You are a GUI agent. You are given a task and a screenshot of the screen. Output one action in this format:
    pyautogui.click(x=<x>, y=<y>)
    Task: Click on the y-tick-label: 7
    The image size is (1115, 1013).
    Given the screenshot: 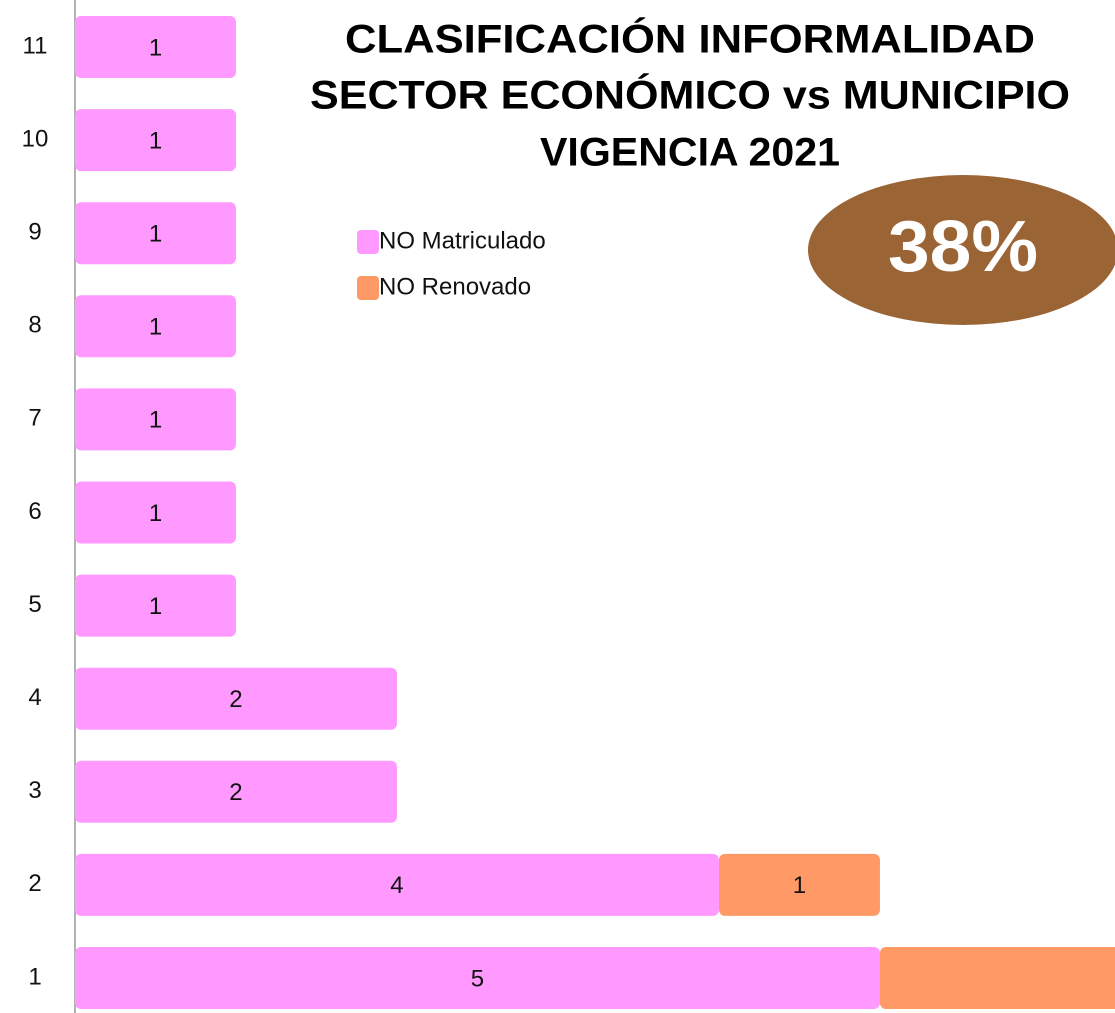 What is the action you would take?
    pyautogui.click(x=34, y=418)
    